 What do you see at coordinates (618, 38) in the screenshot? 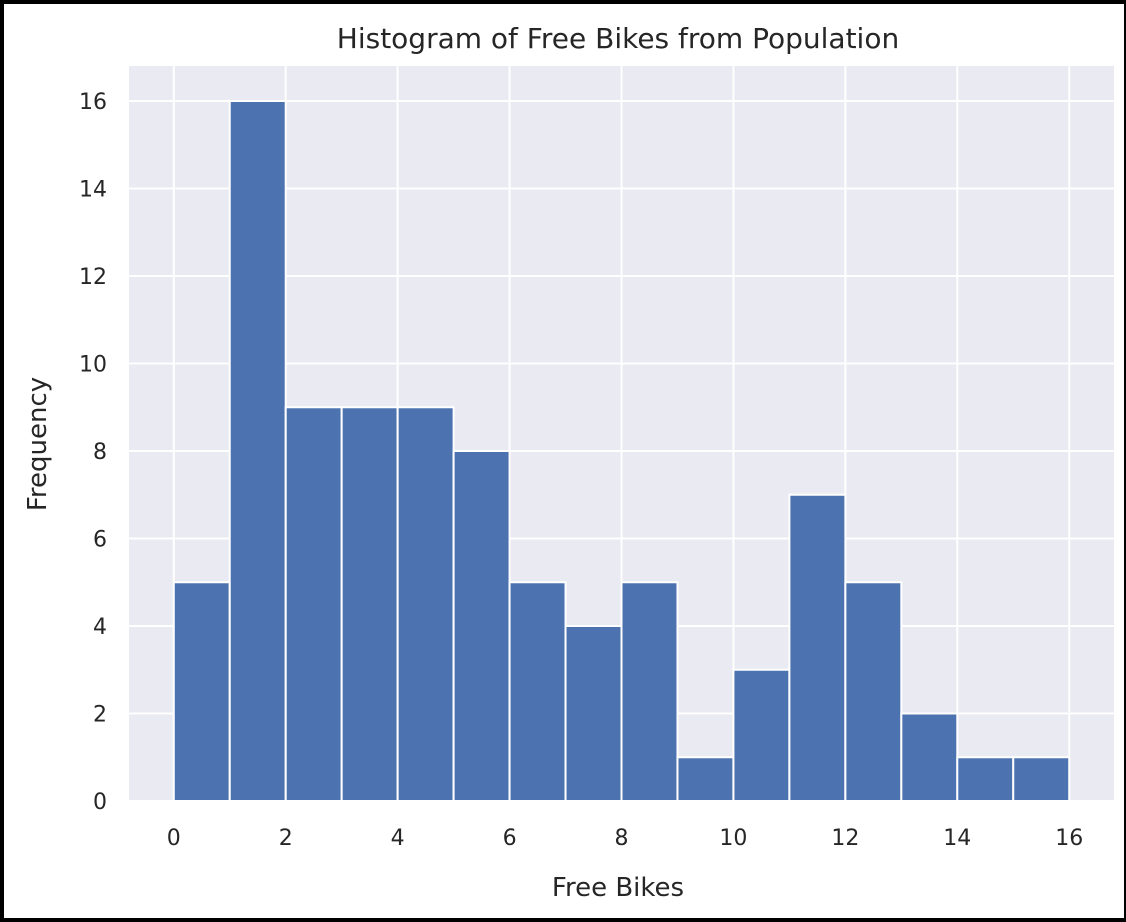
I see `chart-title: Histogram of Free Bikes from Population` at bounding box center [618, 38].